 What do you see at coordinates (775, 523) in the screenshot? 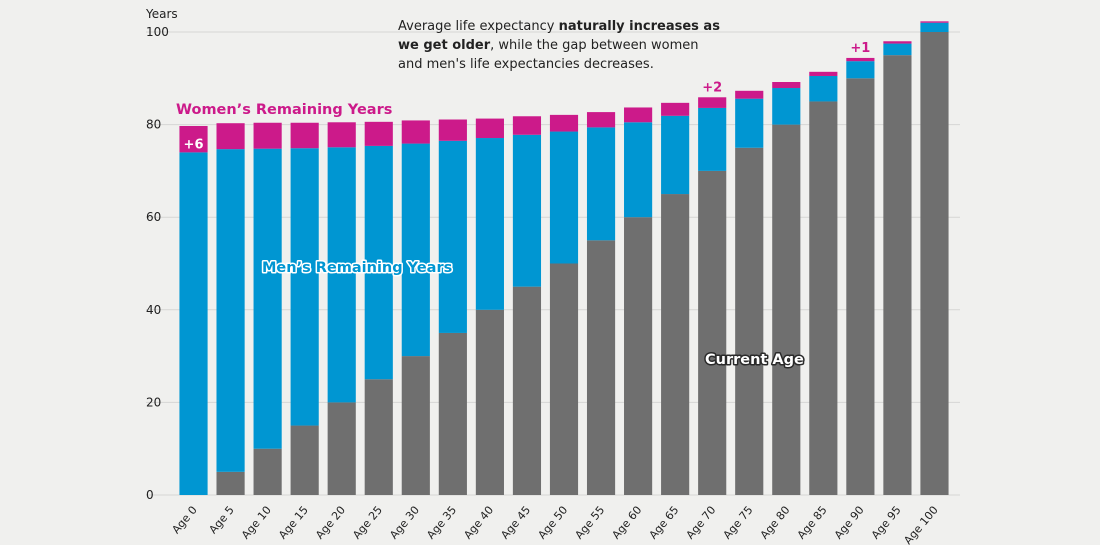
I see `x-tick-age-80: Age 80` at bounding box center [775, 523].